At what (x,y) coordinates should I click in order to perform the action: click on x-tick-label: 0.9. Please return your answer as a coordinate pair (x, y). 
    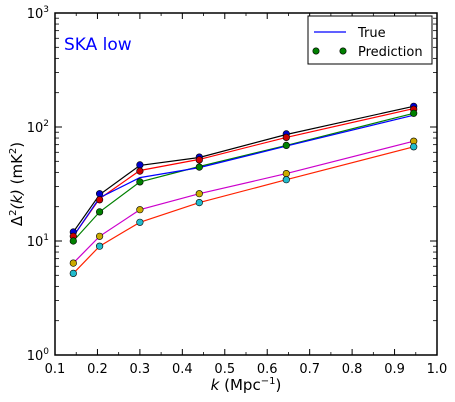
    Looking at the image, I should click on (394, 369).